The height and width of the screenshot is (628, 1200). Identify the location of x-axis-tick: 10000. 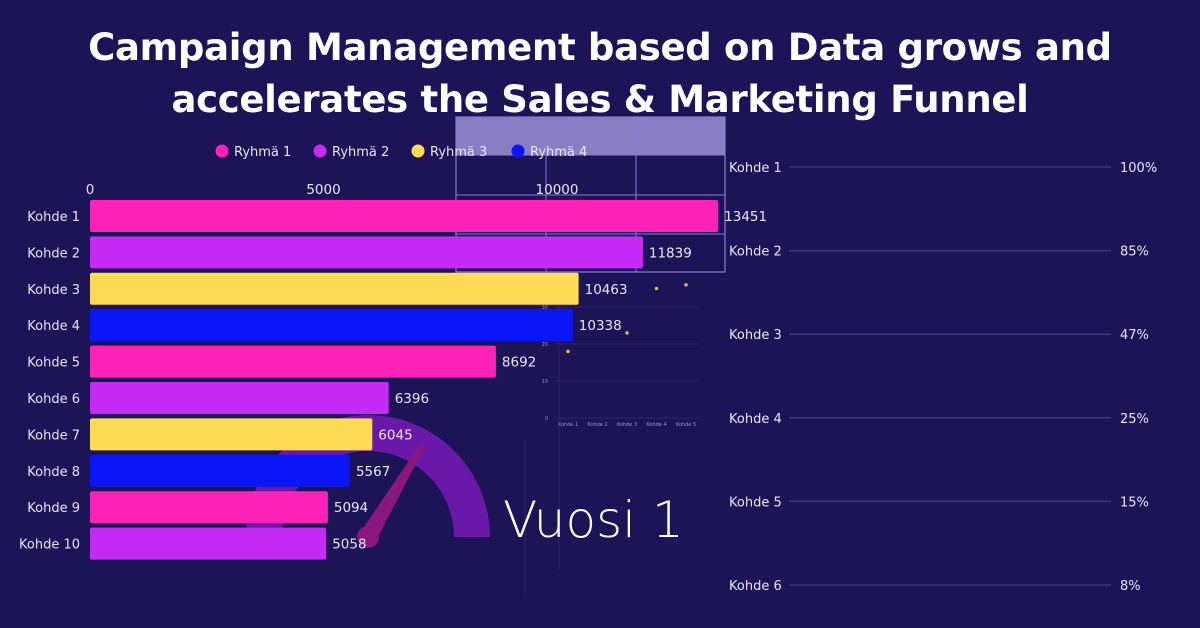
(557, 190).